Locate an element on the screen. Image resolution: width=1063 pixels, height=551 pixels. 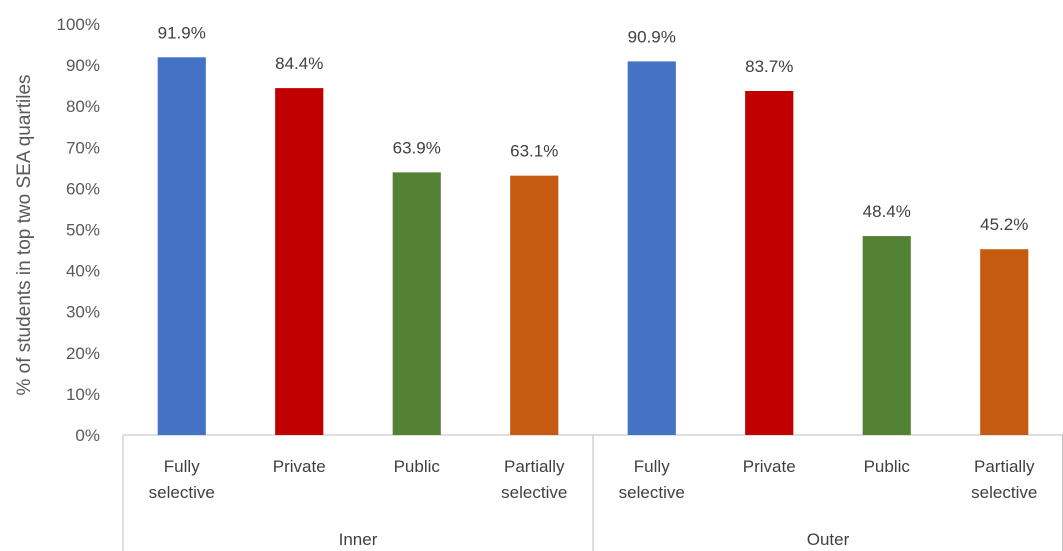
y-tick-label: 30% is located at coordinates (83, 312).